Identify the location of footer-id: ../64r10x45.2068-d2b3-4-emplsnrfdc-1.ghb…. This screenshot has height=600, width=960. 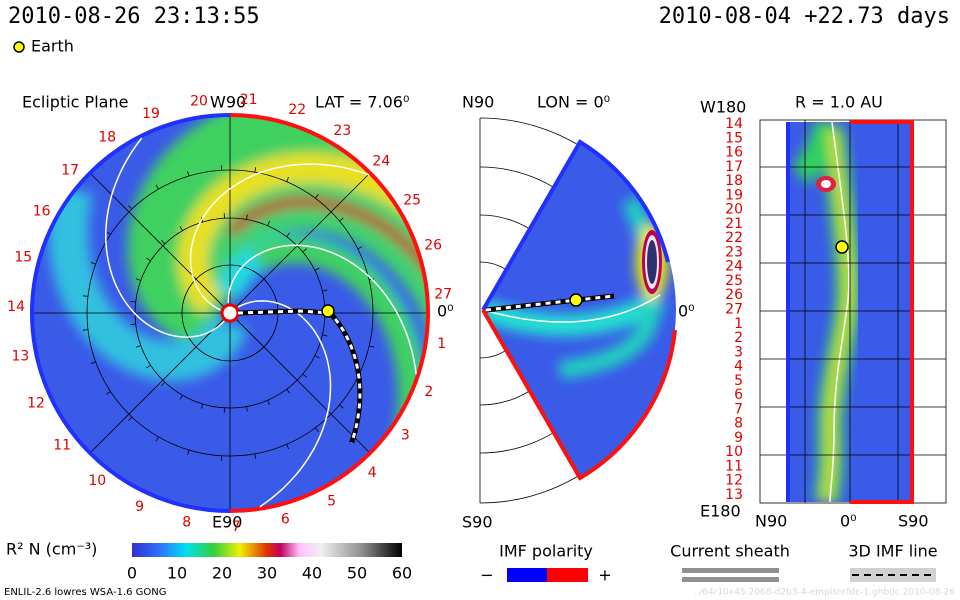
(825, 593).